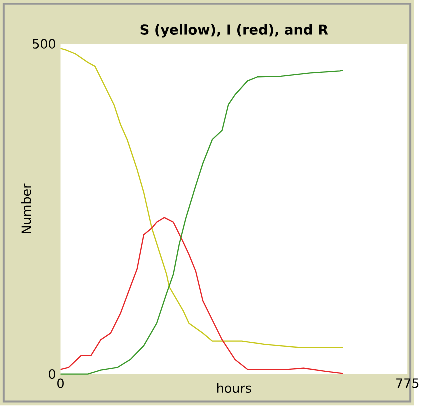 Image resolution: width=423 pixels, height=406 pixels. I want to click on y-tick-label: 500, so click(44, 44).